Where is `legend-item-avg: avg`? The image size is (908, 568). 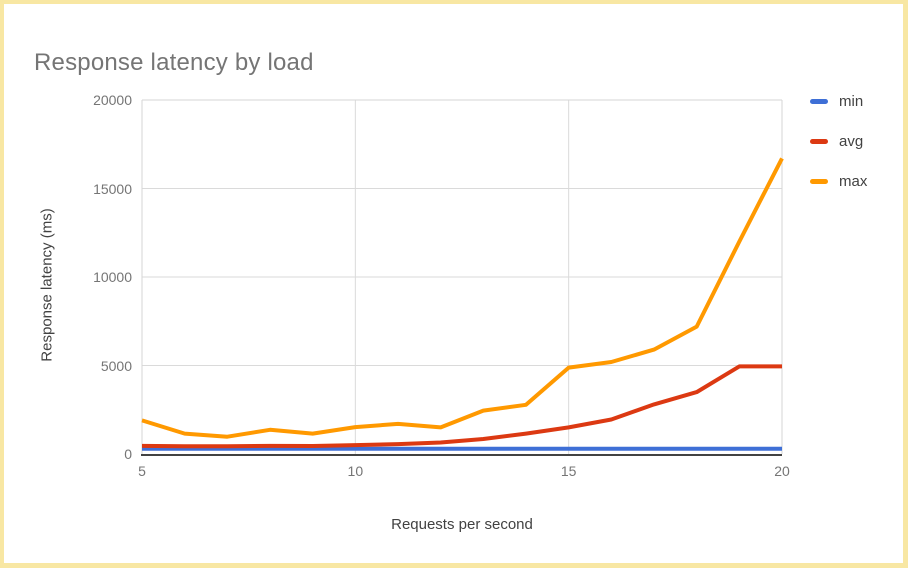
legend-item-avg: avg is located at coordinates (838, 141).